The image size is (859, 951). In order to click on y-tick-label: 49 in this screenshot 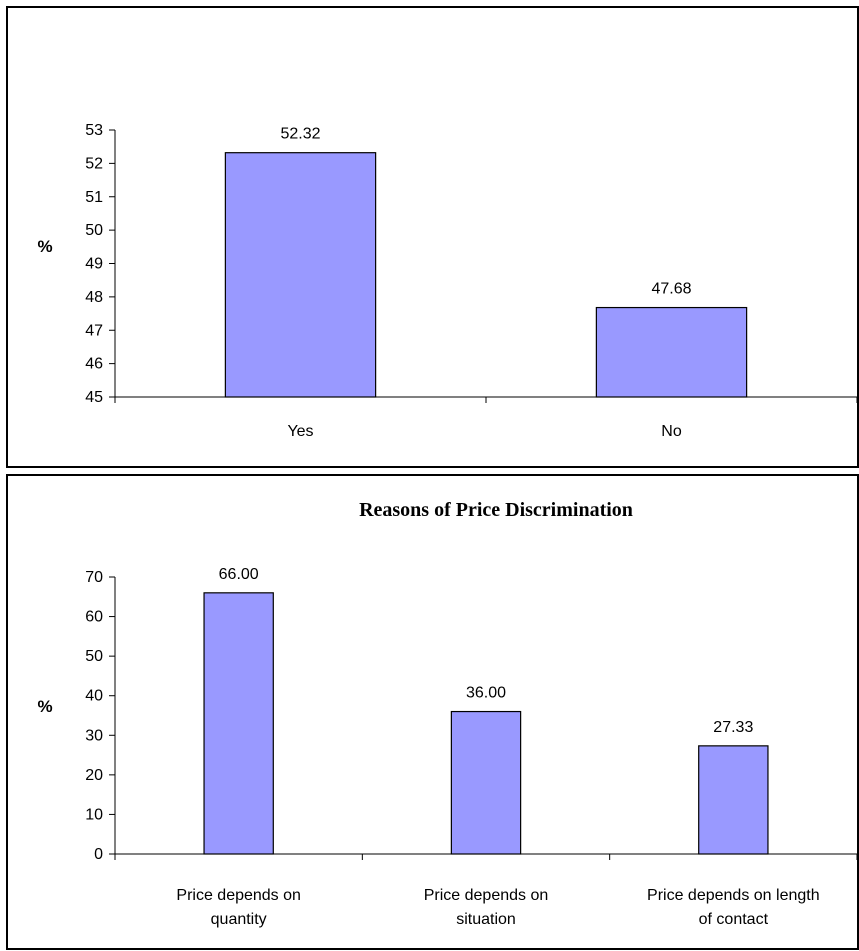, I will do `click(94, 264)`.